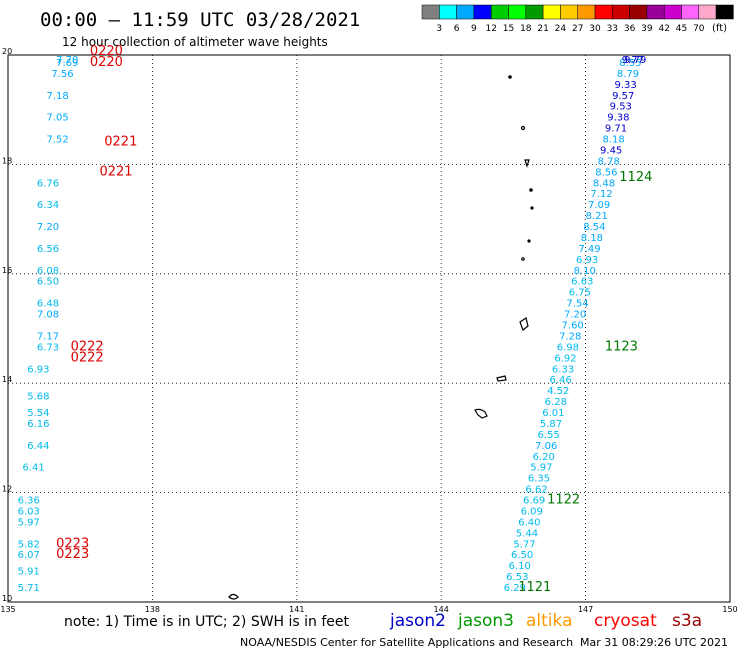 The image size is (740, 650). What do you see at coordinates (38, 424) in the screenshot?
I see `wave-height-label: 6.16` at bounding box center [38, 424].